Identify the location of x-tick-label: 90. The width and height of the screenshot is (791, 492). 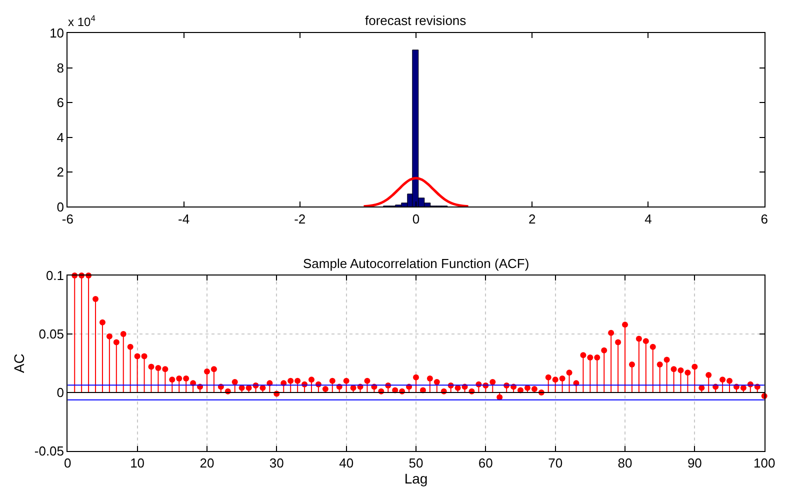
(694, 463).